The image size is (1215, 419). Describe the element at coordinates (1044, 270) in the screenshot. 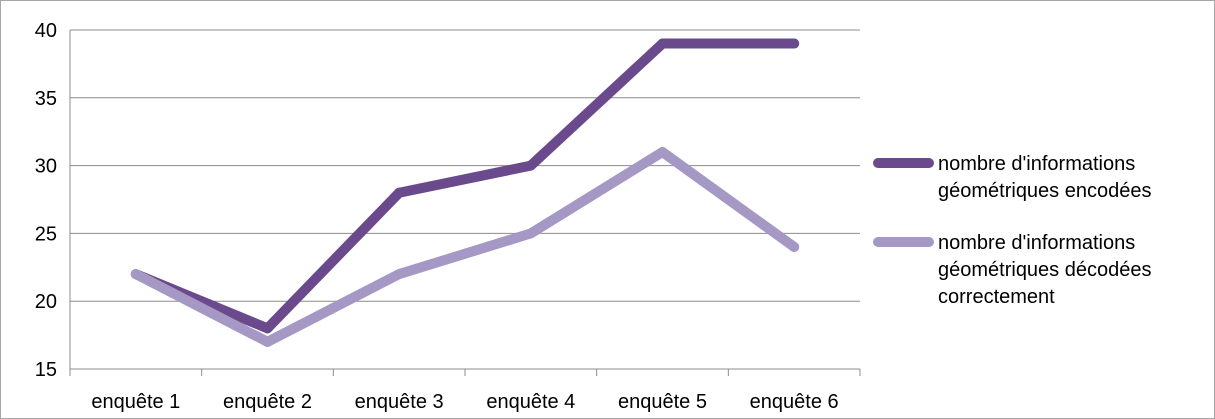

I see `legend-label: géométriques décodées` at that location.